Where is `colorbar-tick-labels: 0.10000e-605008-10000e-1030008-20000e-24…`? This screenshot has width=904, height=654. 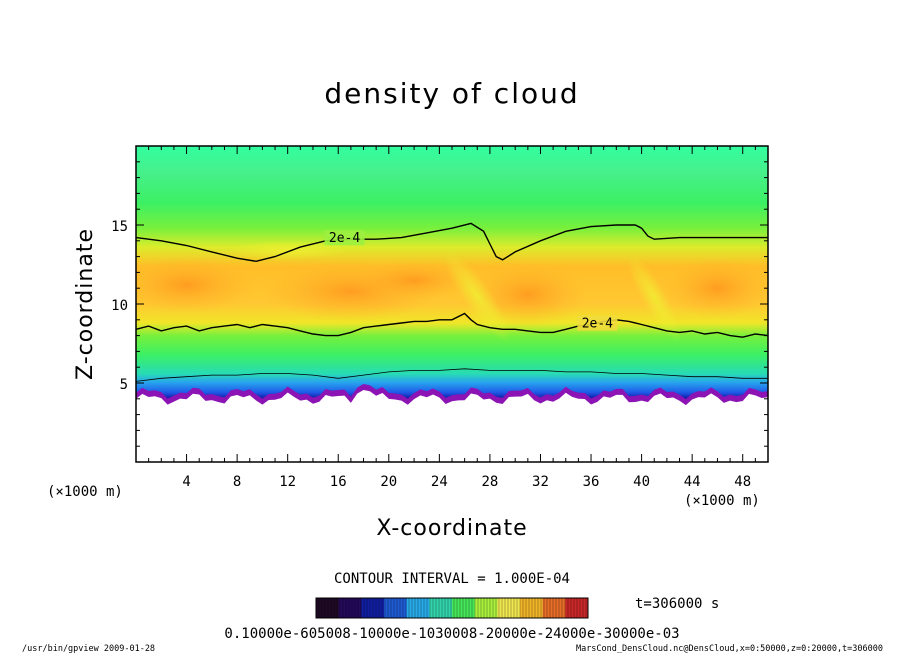
colorbar-tick-labels: 0.10000e-605008-10000e-1030008-20000e-24… is located at coordinates (451, 634).